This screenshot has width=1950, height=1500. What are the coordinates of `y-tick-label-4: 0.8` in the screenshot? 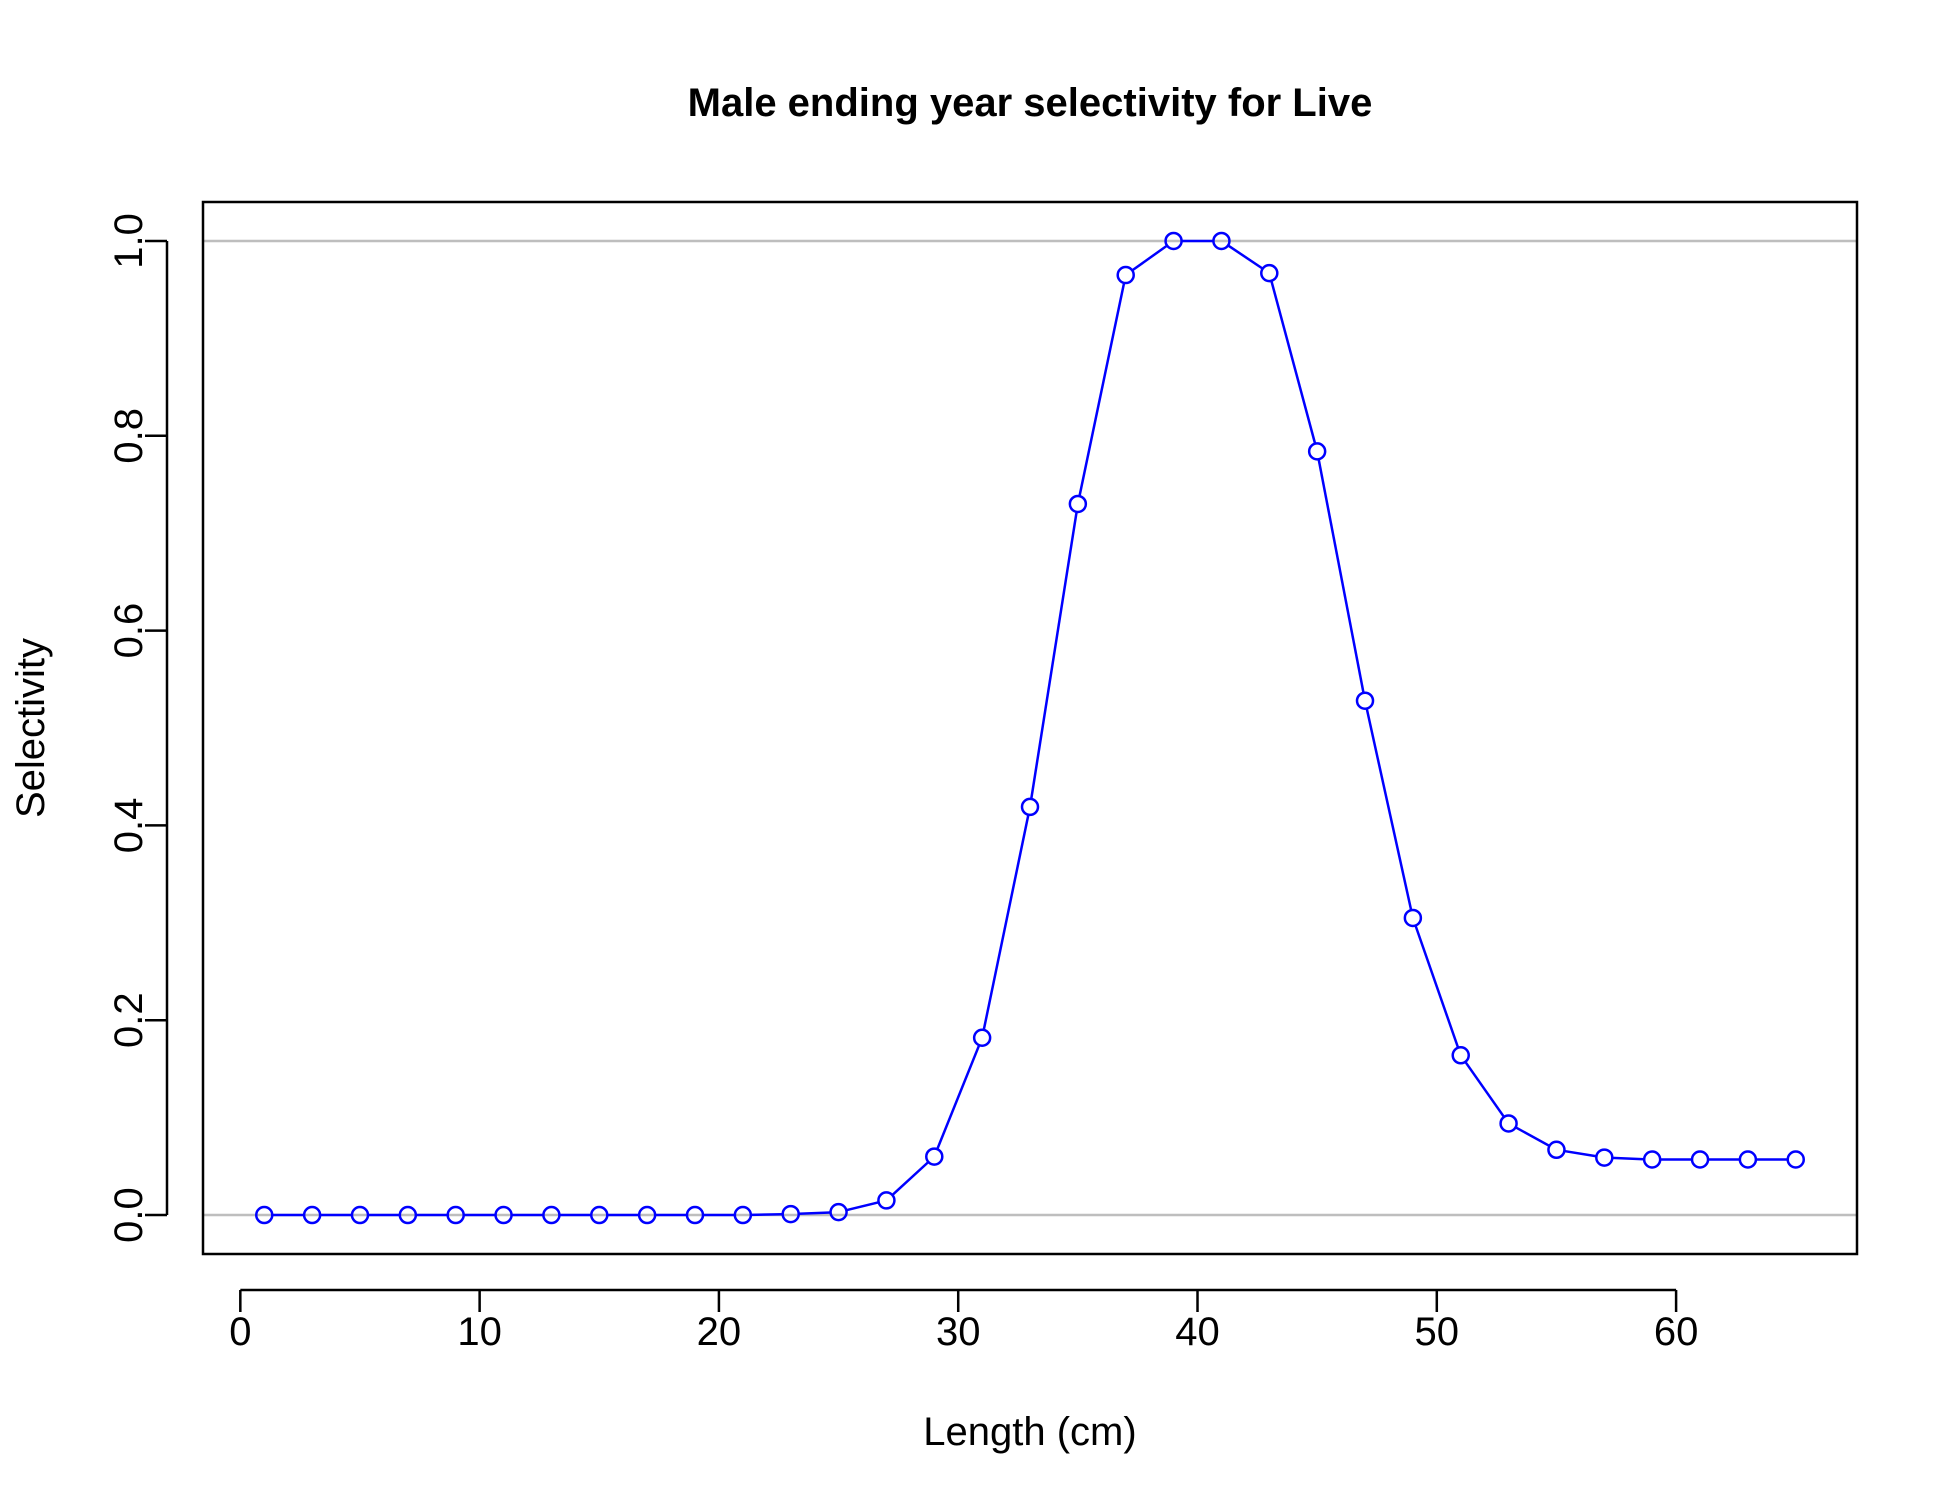 It's located at (129, 436).